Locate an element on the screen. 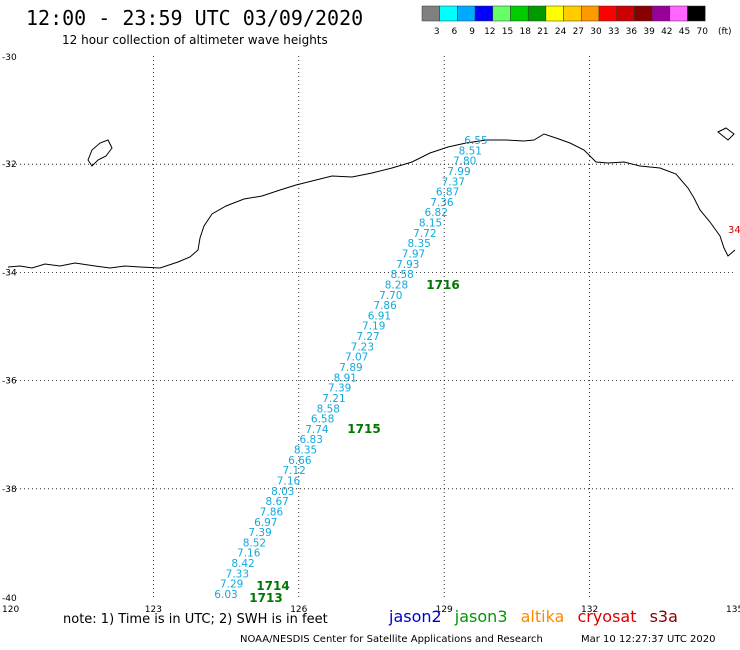 The height and width of the screenshot is (650, 740). lat-tick-label: -38 is located at coordinates (9, 490).